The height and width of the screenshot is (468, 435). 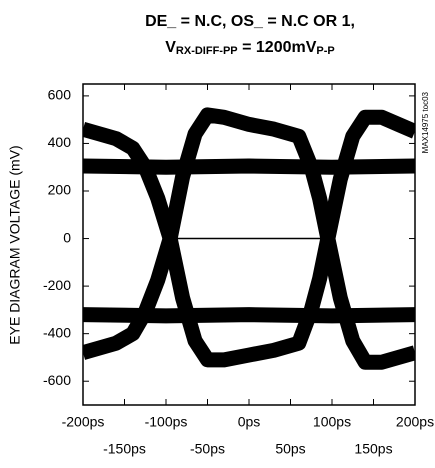 What do you see at coordinates (415, 422) in the screenshot?
I see `x-tick-label: 200ps` at bounding box center [415, 422].